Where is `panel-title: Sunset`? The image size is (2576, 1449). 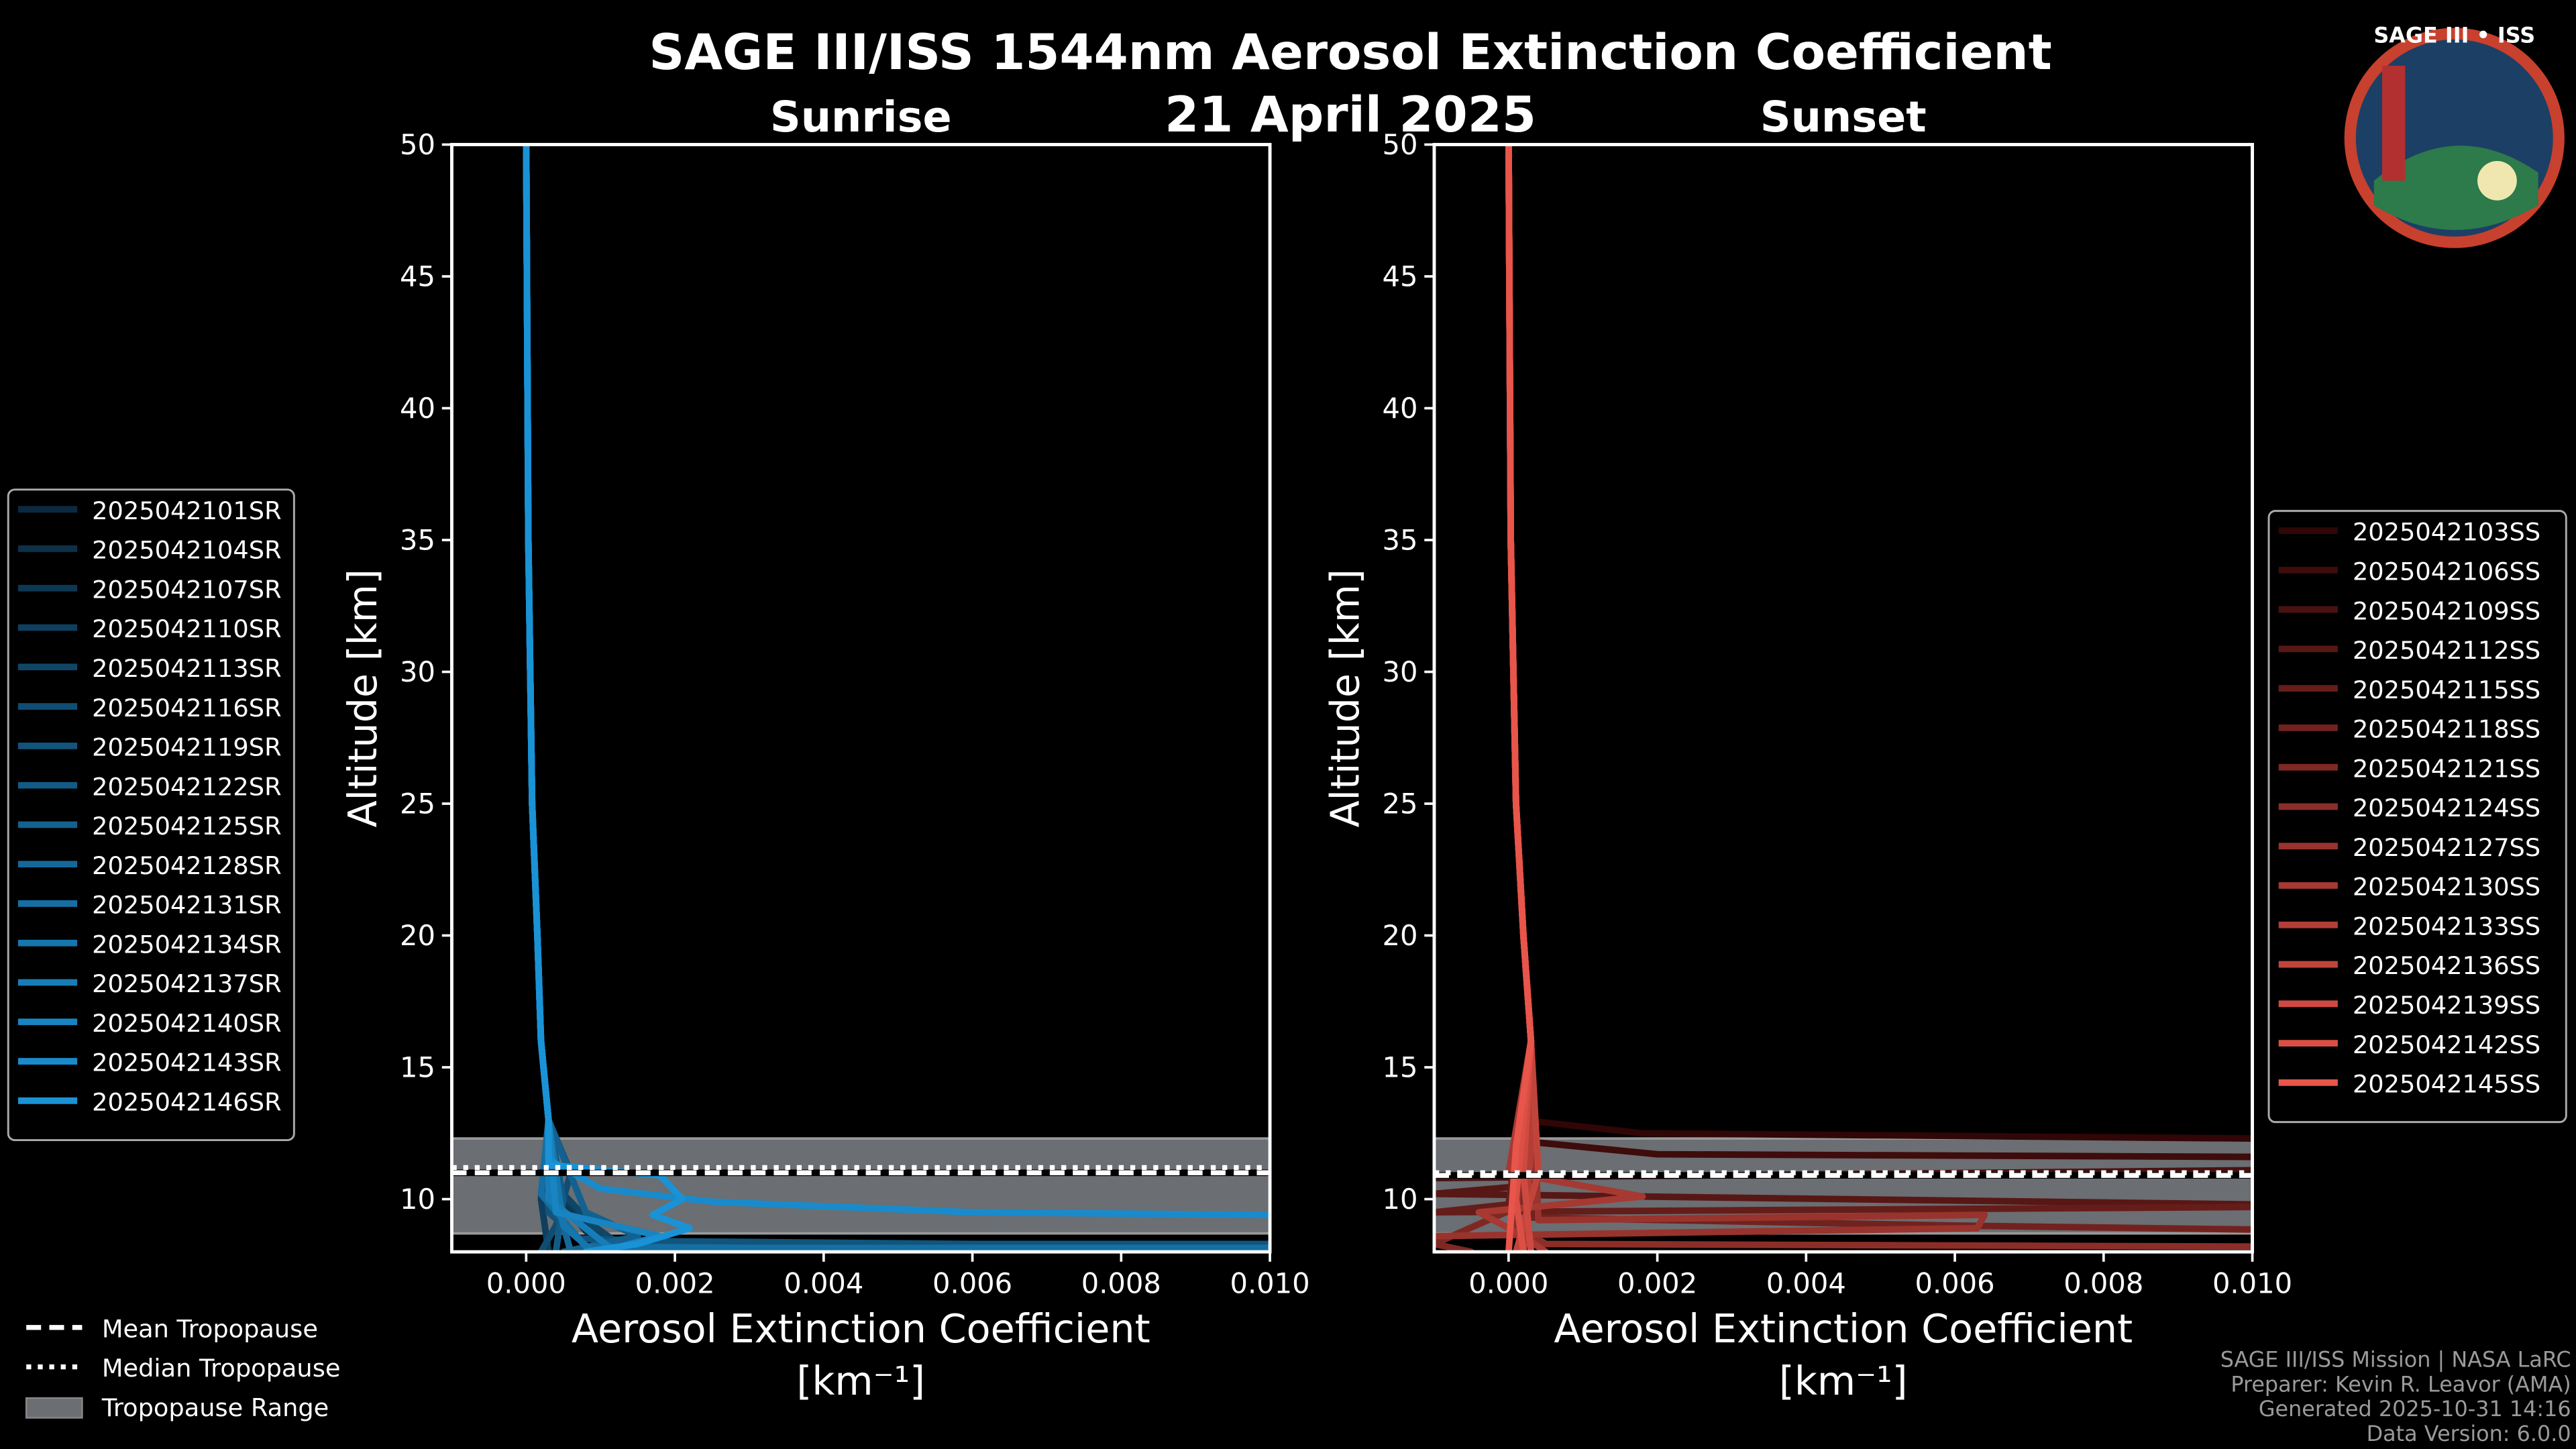 panel-title: Sunset is located at coordinates (1843, 117).